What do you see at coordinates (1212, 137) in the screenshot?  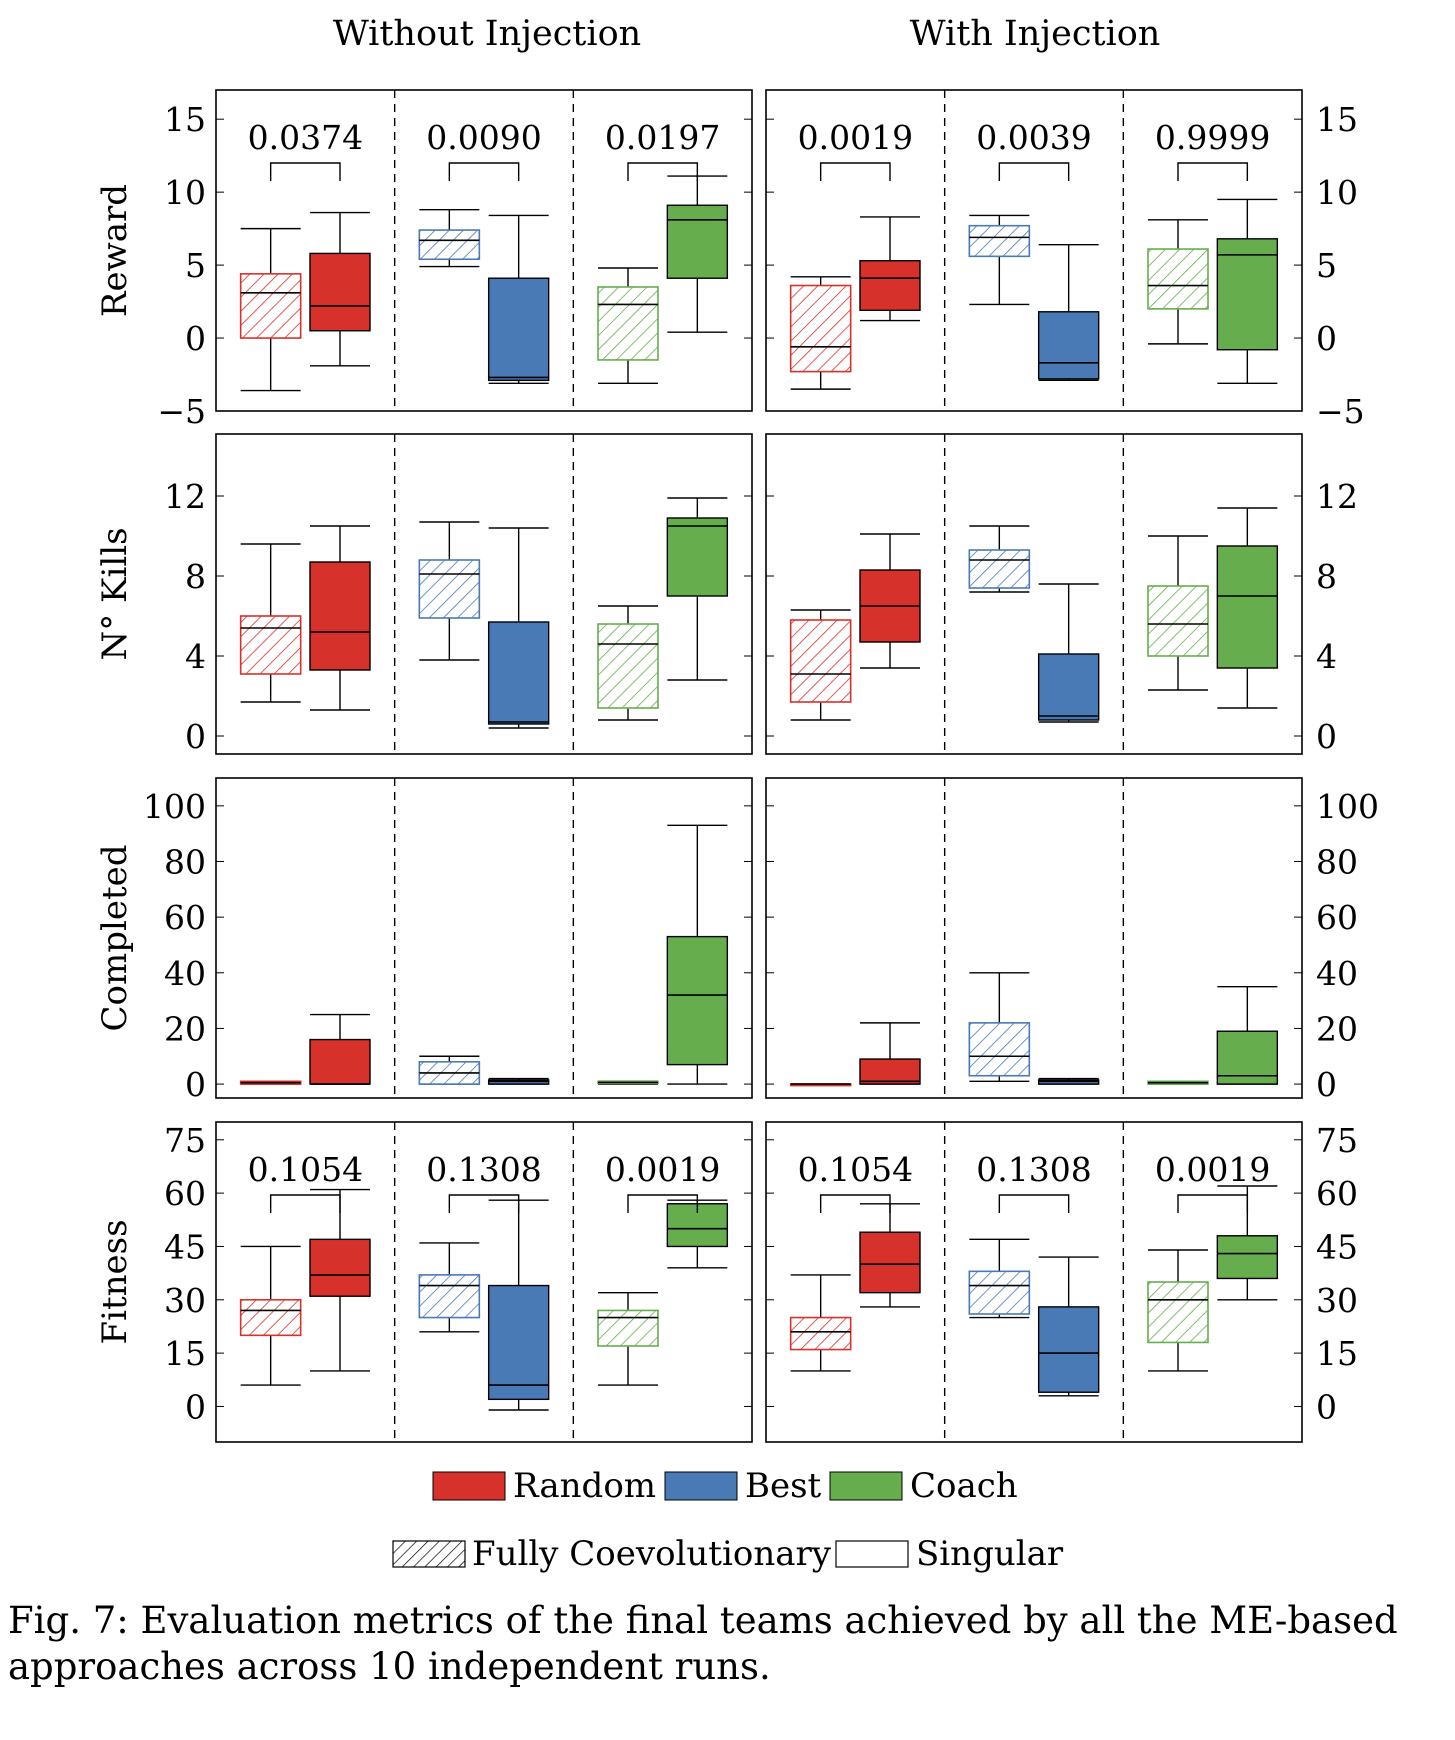 I see `p-value-label: 0.9999` at bounding box center [1212, 137].